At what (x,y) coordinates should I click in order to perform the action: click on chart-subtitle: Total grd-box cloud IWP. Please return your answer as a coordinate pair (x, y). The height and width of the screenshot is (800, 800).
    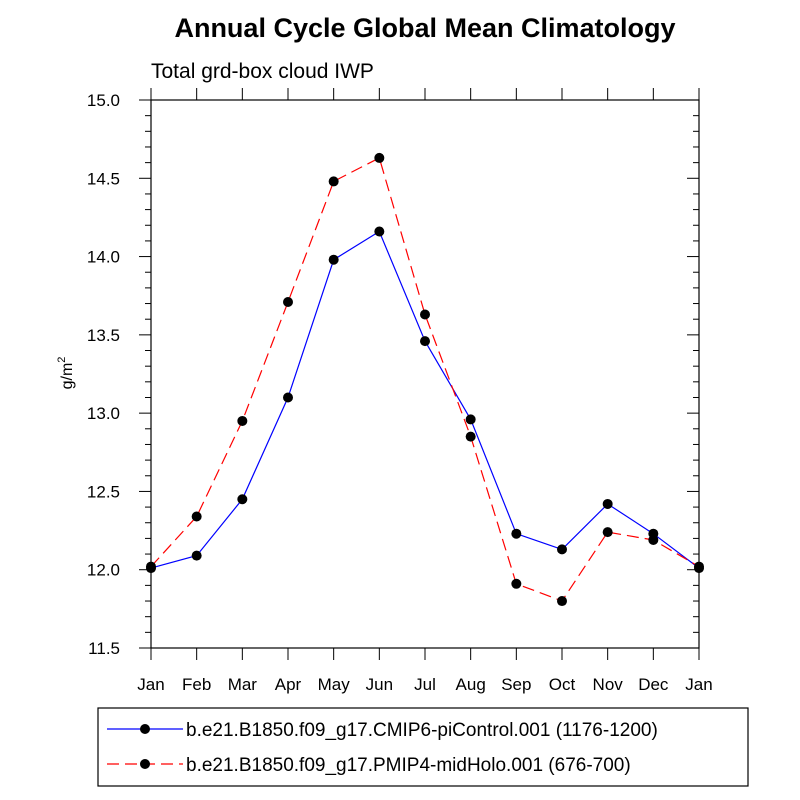
    Looking at the image, I should click on (262, 71).